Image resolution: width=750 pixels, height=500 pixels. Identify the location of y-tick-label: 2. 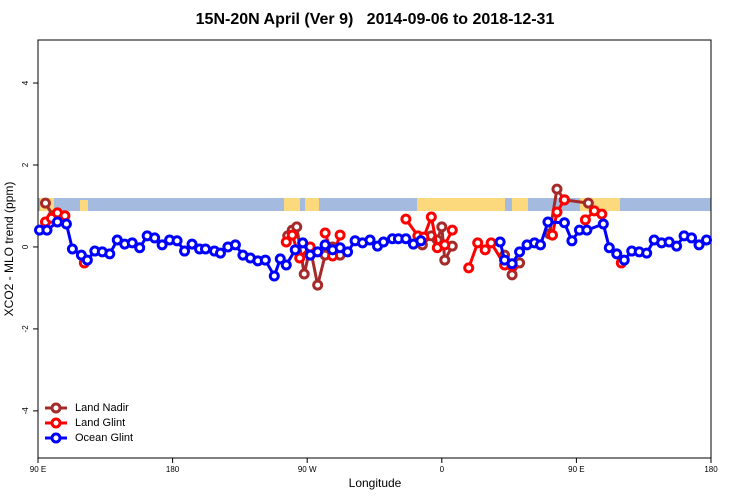
(25, 164).